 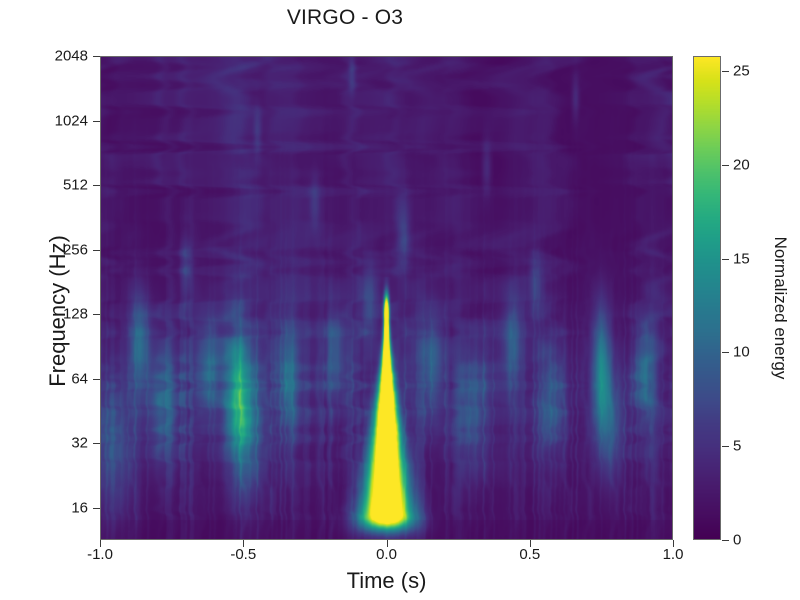 What do you see at coordinates (75, 314) in the screenshot?
I see `y-tick-label: 128` at bounding box center [75, 314].